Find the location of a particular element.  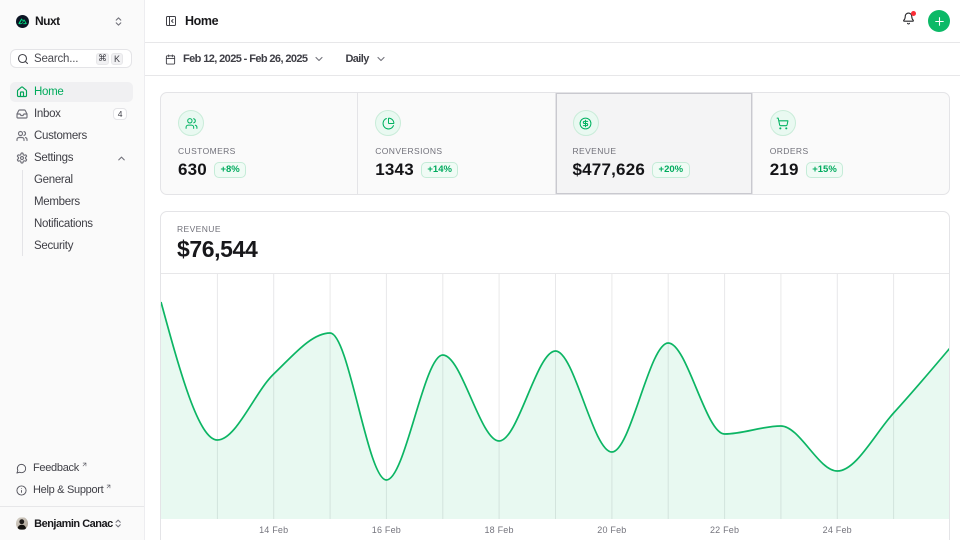

svg-text: 24 Feb is located at coordinates (837, 530).